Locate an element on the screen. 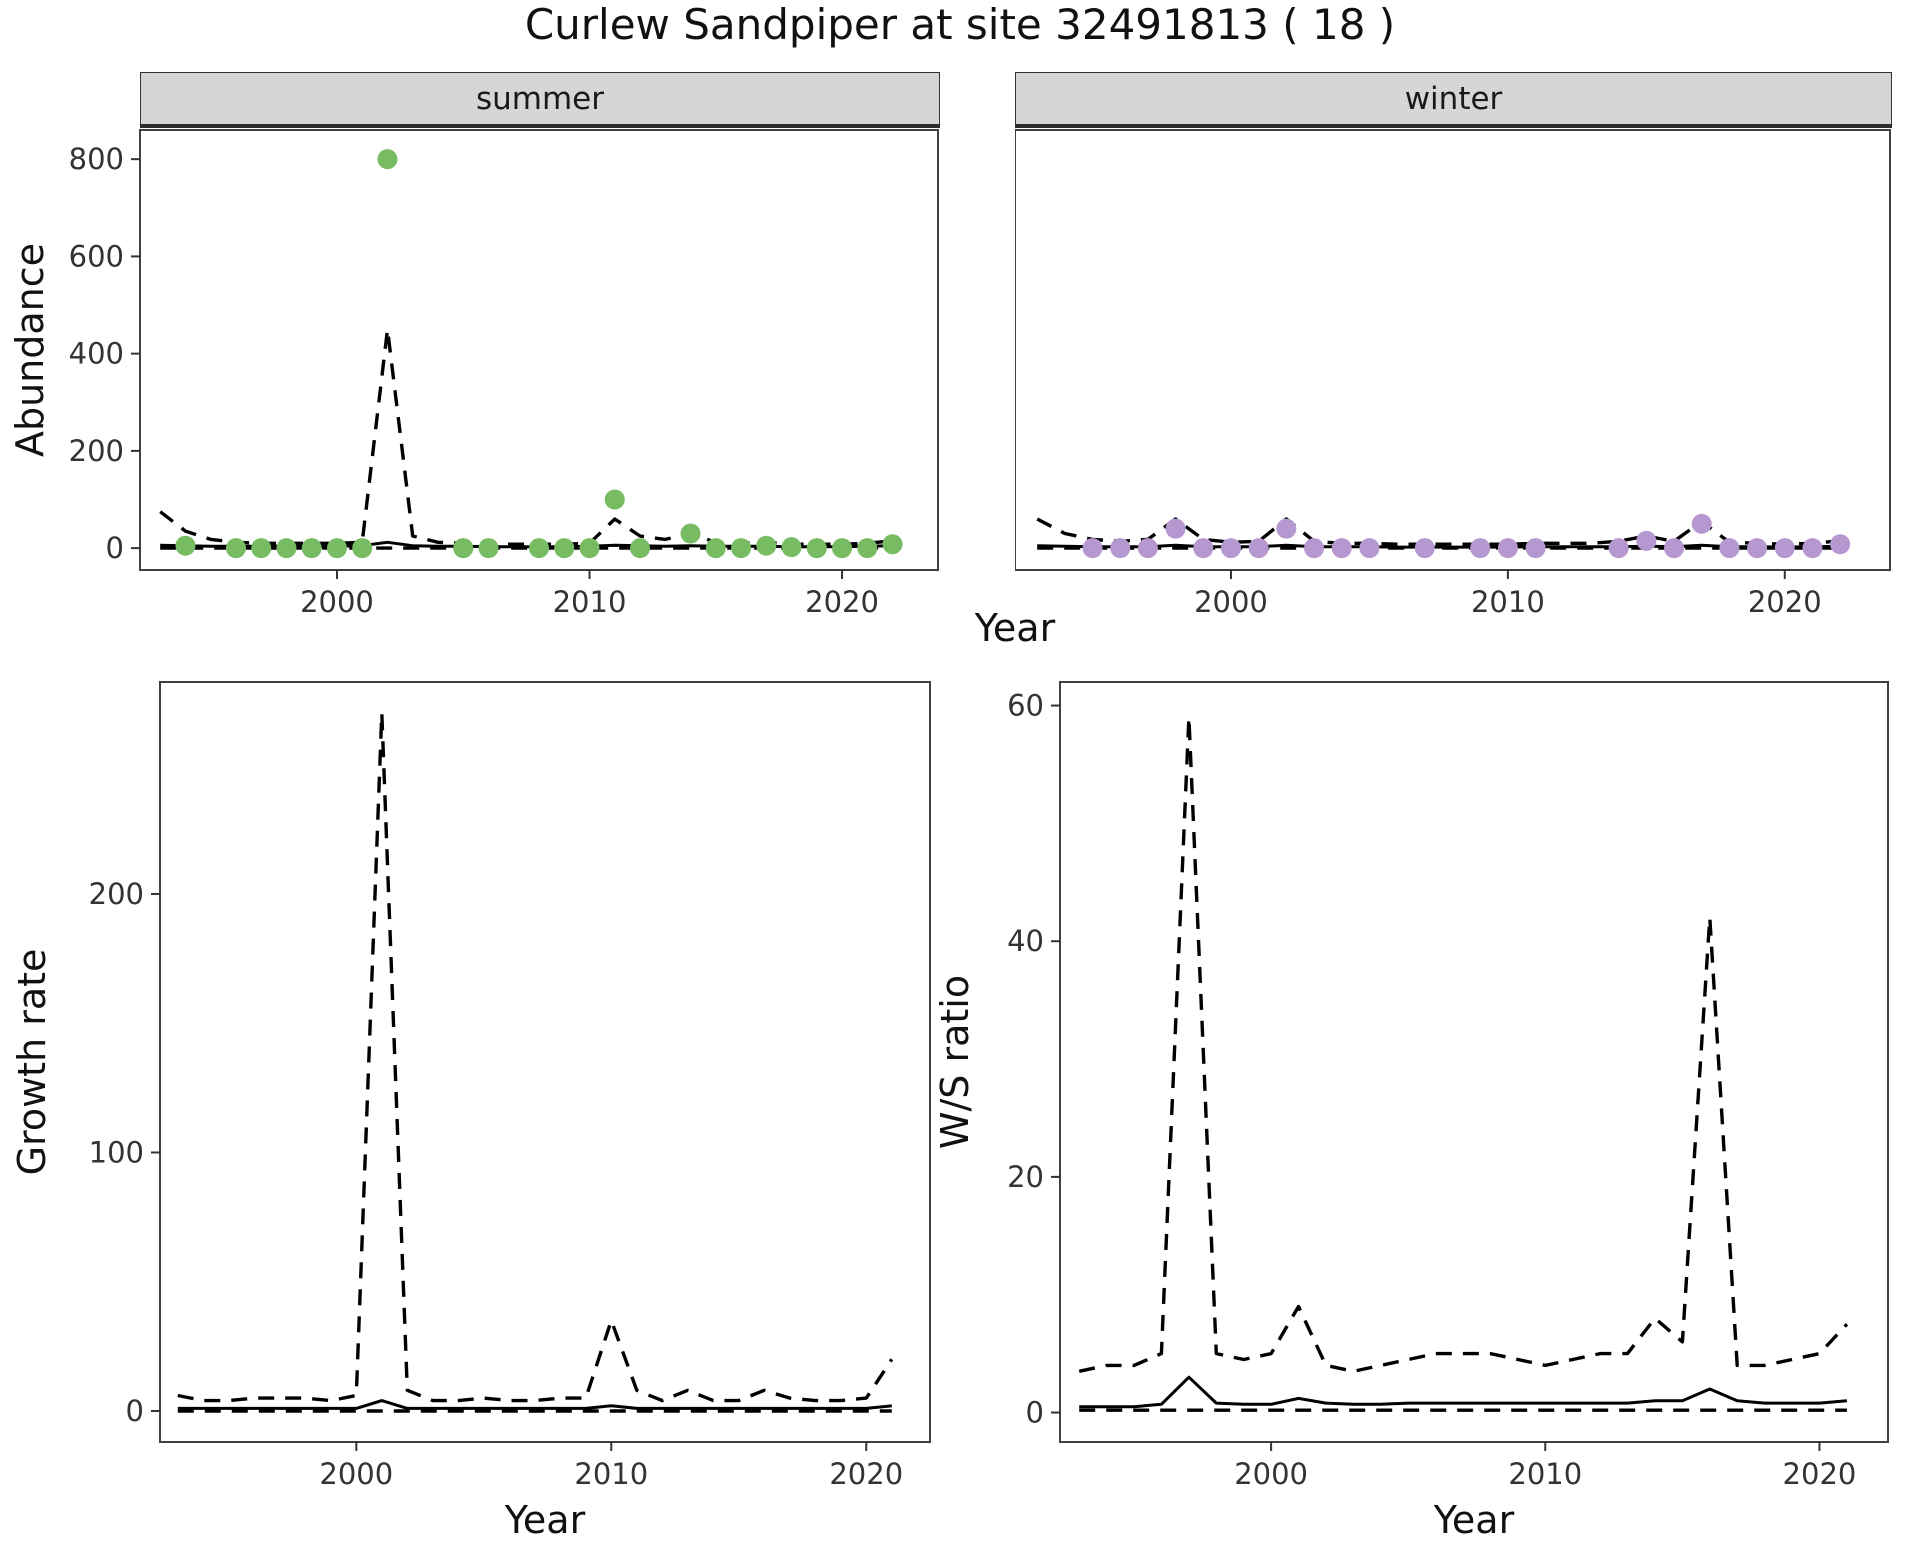 Image resolution: width=1920 pixels, height=1560 pixels. svg-text: 20 is located at coordinates (1025, 1177).